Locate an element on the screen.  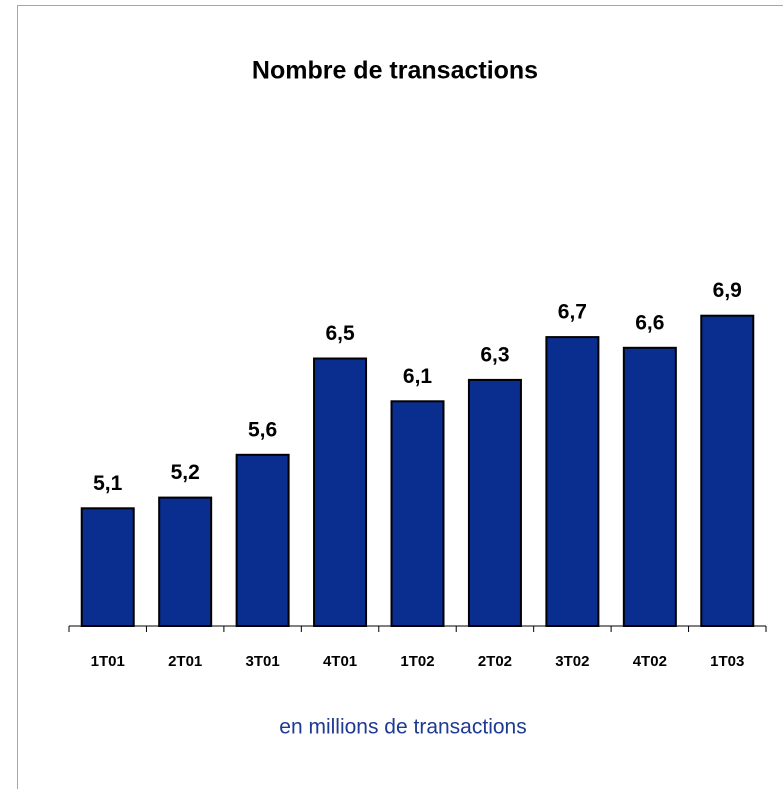
value-label: 6,6 is located at coordinates (649, 322).